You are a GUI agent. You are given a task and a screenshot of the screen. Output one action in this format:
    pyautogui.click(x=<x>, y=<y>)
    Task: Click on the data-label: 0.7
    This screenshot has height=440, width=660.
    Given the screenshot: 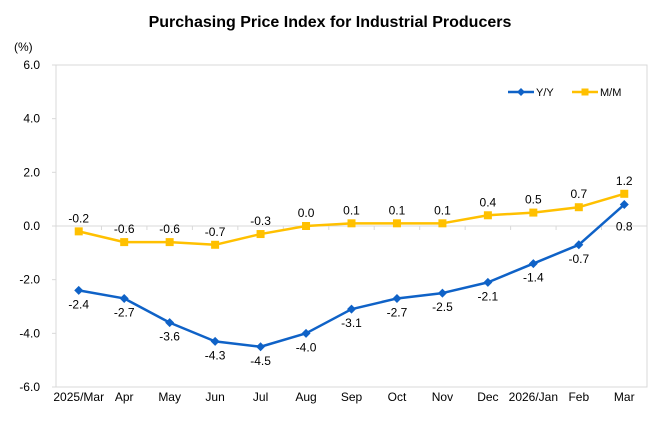 What is the action you would take?
    pyautogui.click(x=578, y=194)
    